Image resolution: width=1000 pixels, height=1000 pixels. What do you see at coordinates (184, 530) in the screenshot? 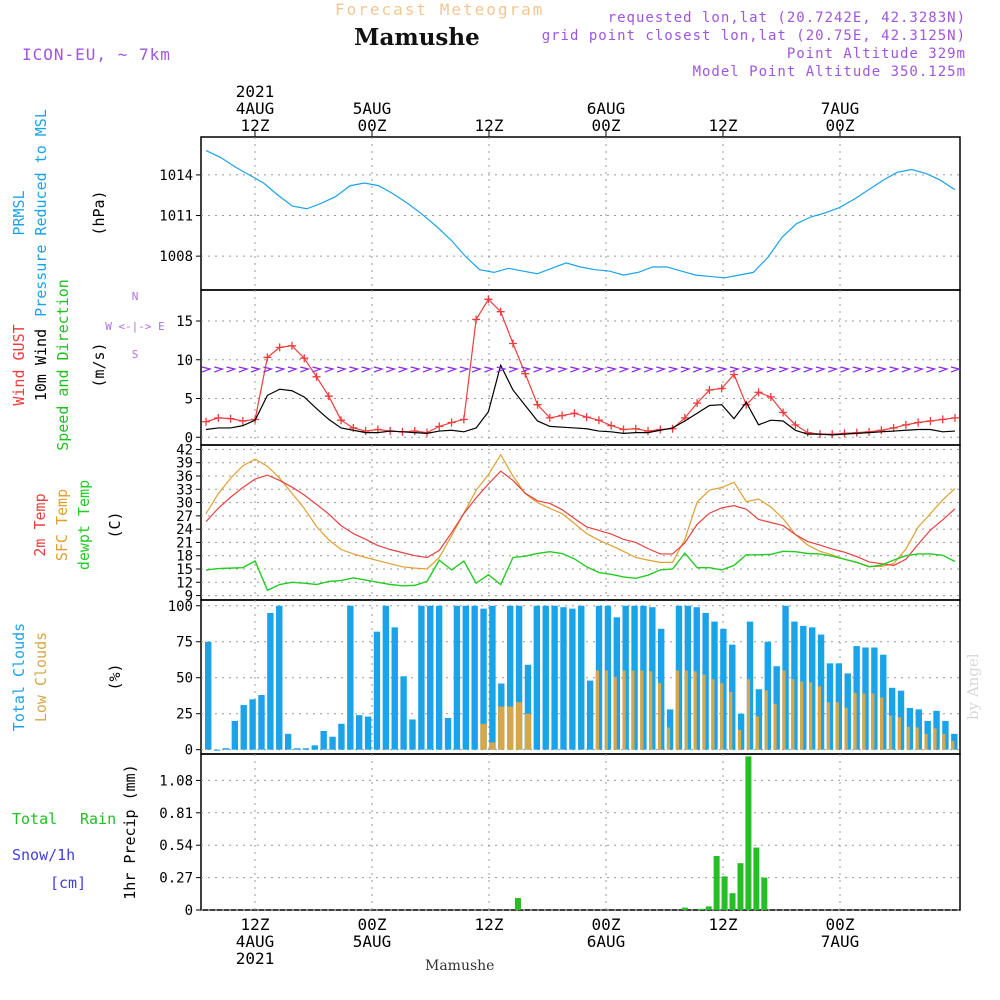
I see `ytick-label: 24` at bounding box center [184, 530].